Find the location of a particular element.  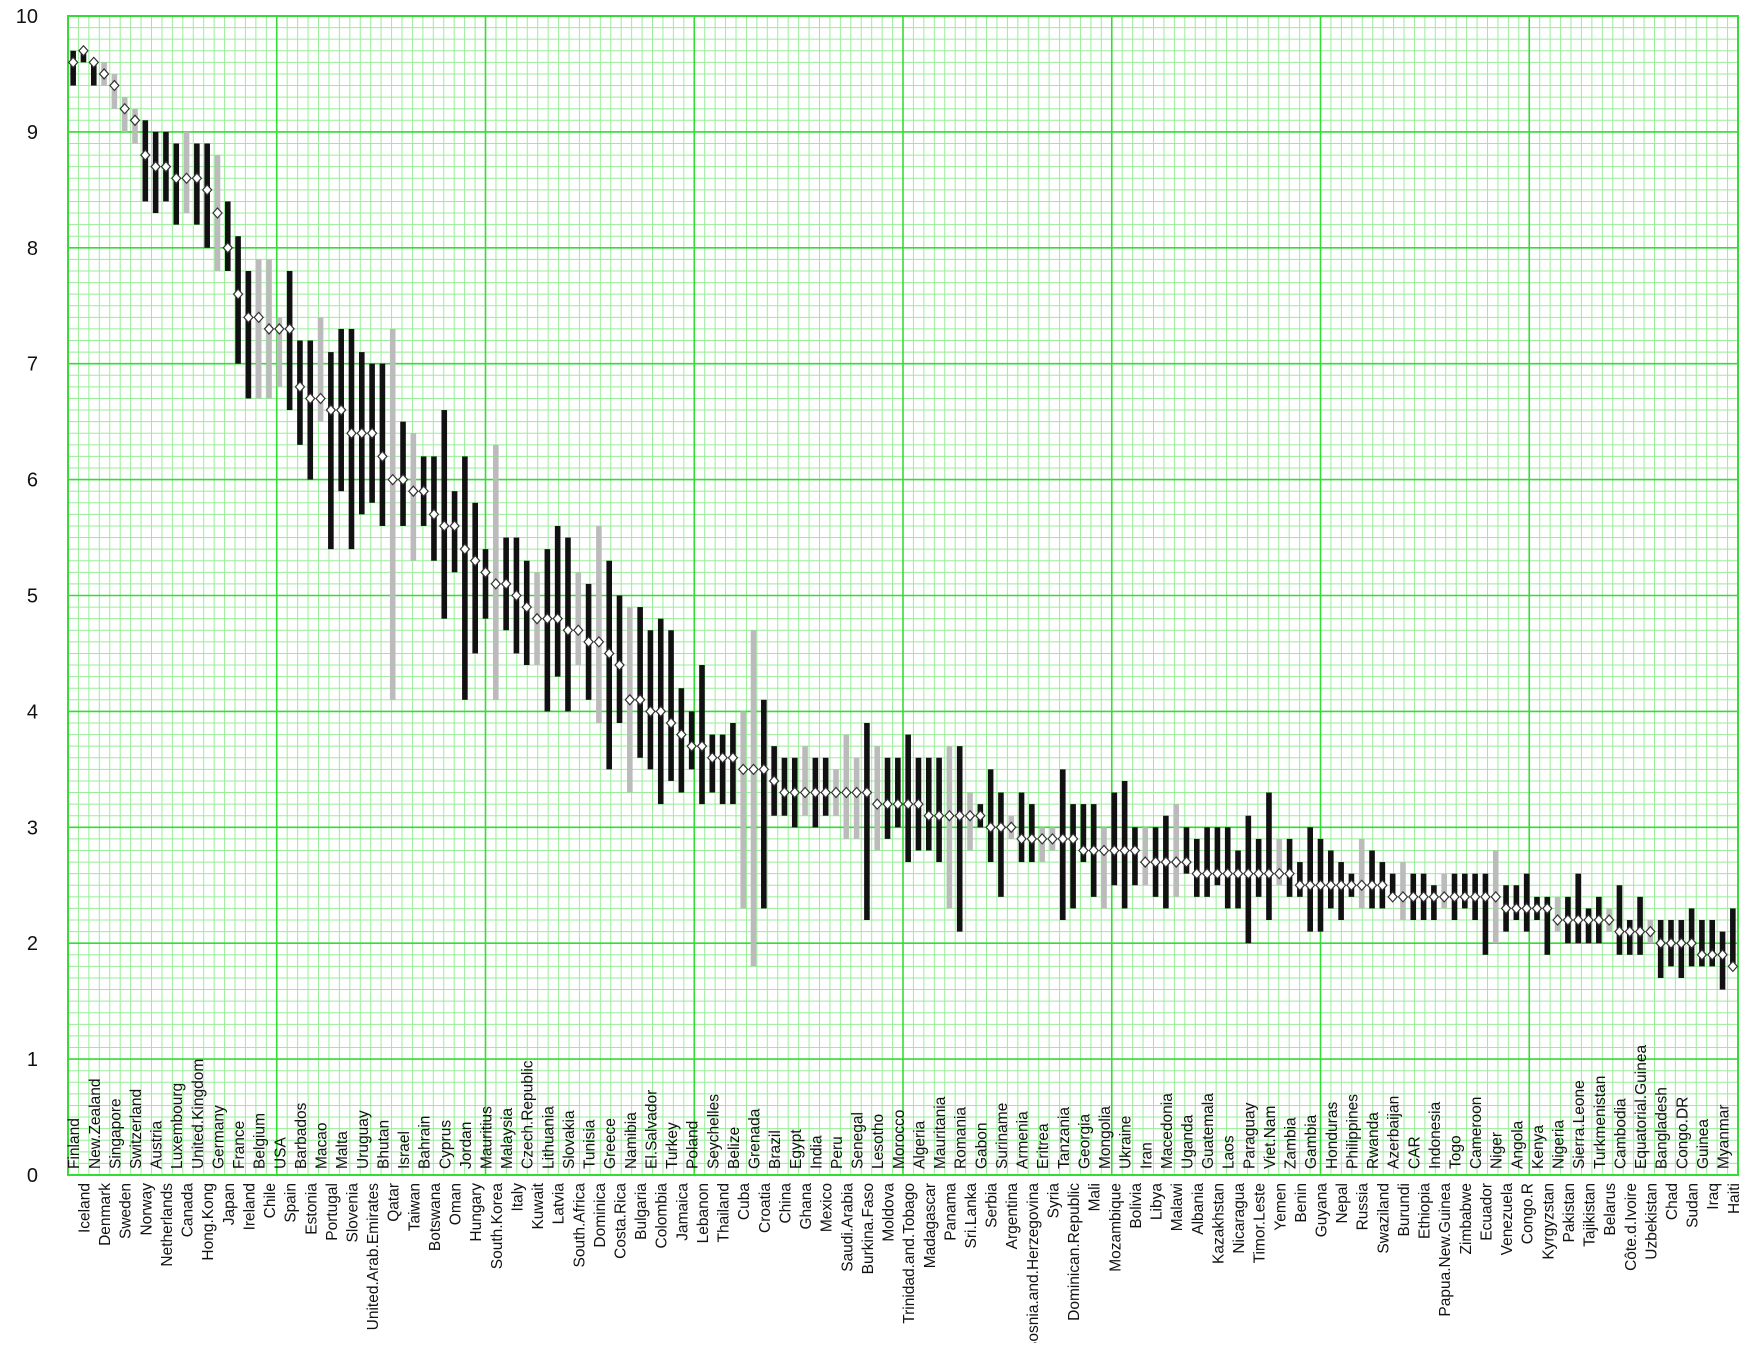

country-label: South.Korea is located at coordinates (497, 1226).